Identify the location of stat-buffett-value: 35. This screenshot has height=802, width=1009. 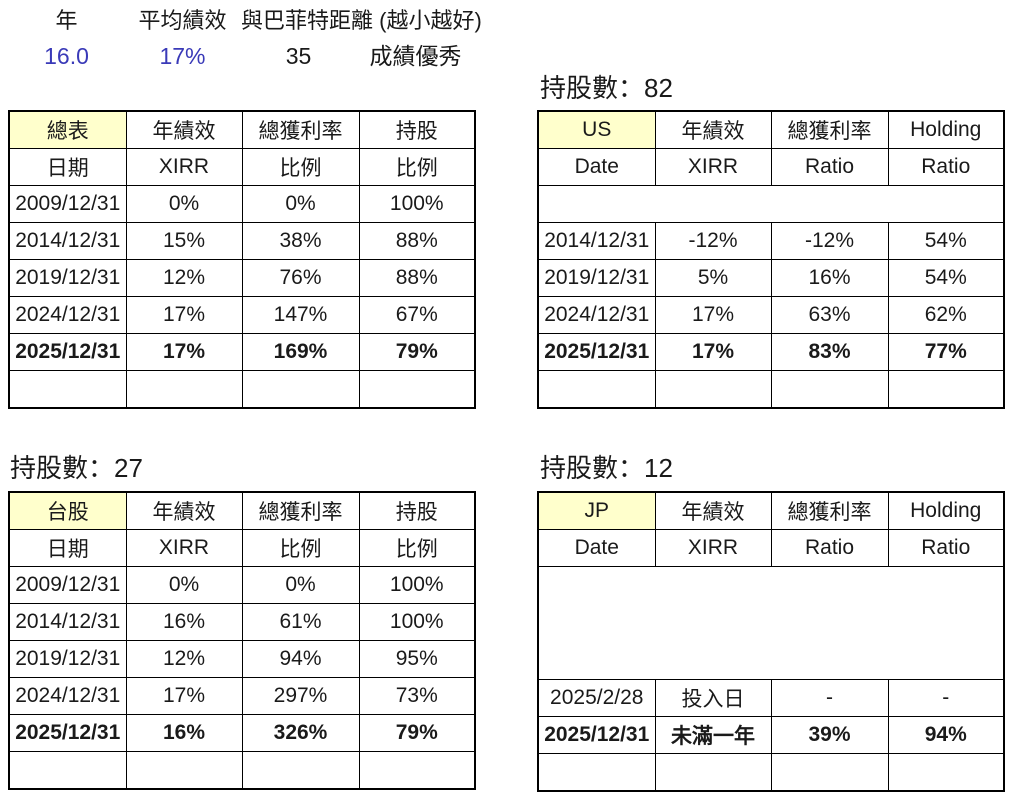
(298, 56).